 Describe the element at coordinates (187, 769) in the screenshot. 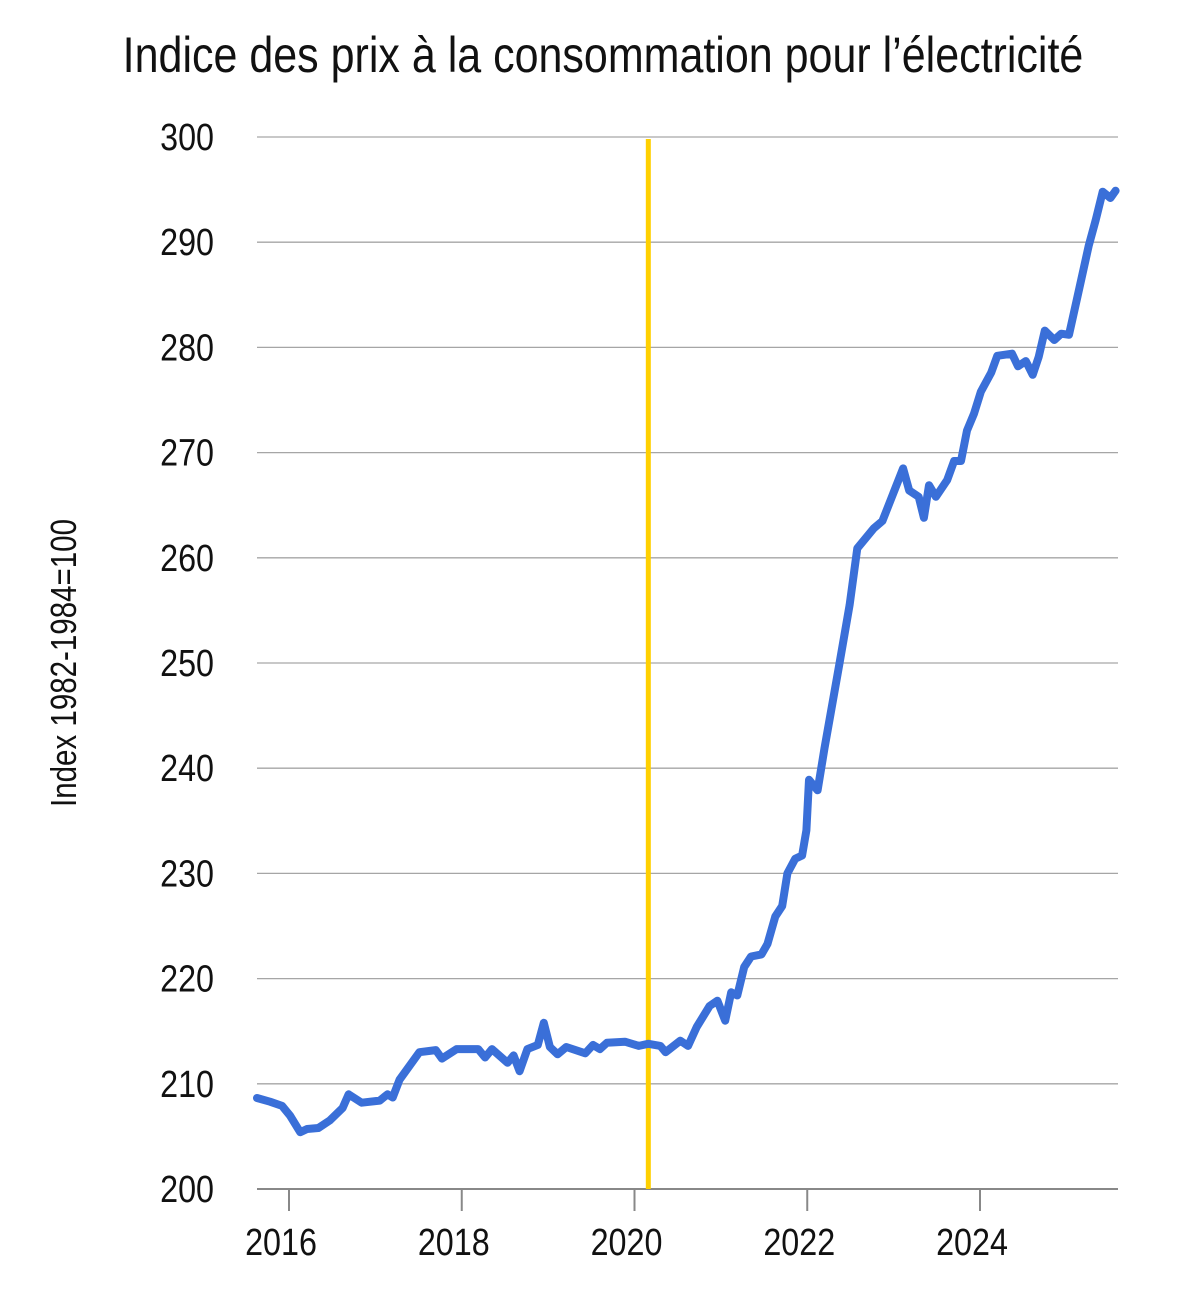

I see `y-tick-label: 240` at that location.